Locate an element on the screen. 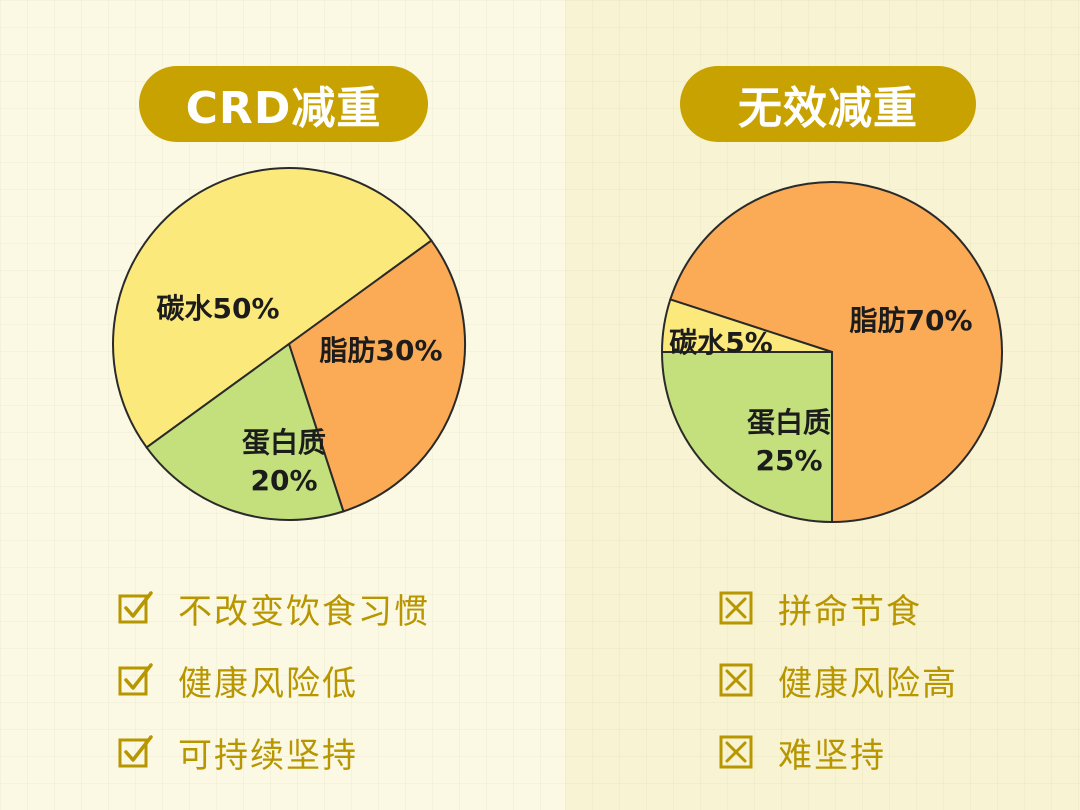 This screenshot has width=1080, height=810. list-item: 拼命节食 is located at coordinates (838, 608).